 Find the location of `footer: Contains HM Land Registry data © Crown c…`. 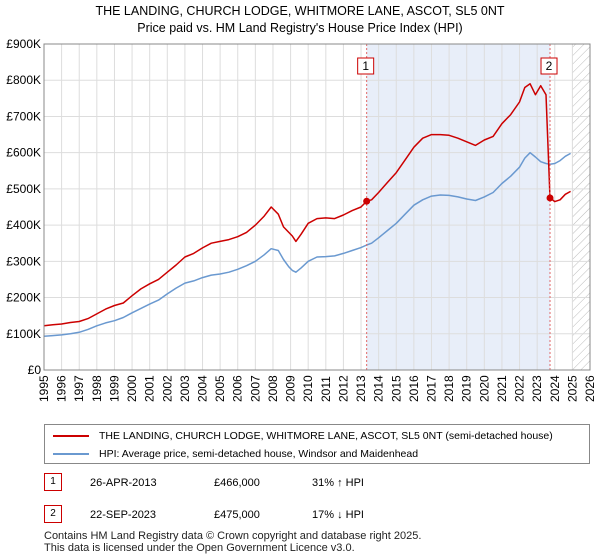

footer: Contains HM Land Registry data © Crown c… is located at coordinates (232, 542).